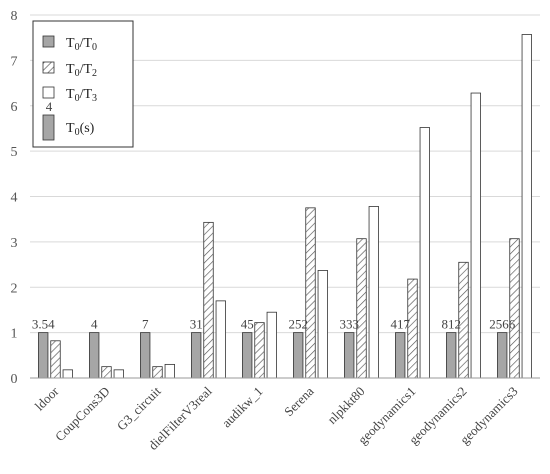  Describe the element at coordinates (242, 407) in the screenshot. I see `x-category-label: audikw_1` at that location.